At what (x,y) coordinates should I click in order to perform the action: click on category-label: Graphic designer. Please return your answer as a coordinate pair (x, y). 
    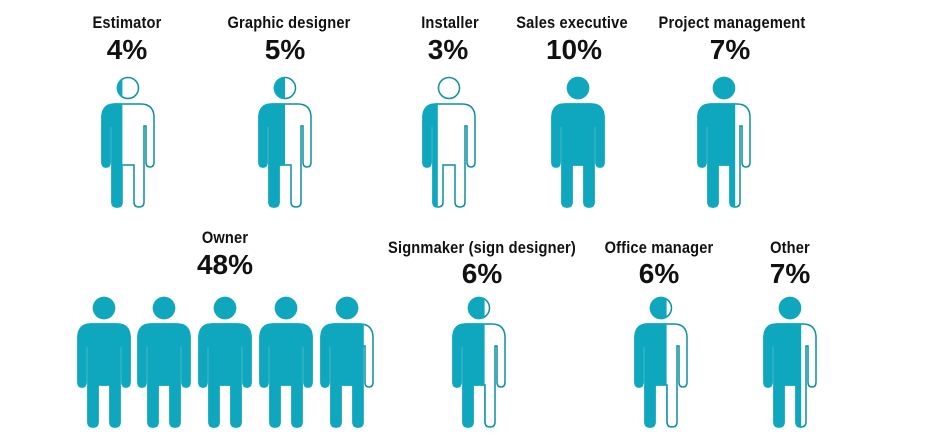
    Looking at the image, I should click on (289, 22).